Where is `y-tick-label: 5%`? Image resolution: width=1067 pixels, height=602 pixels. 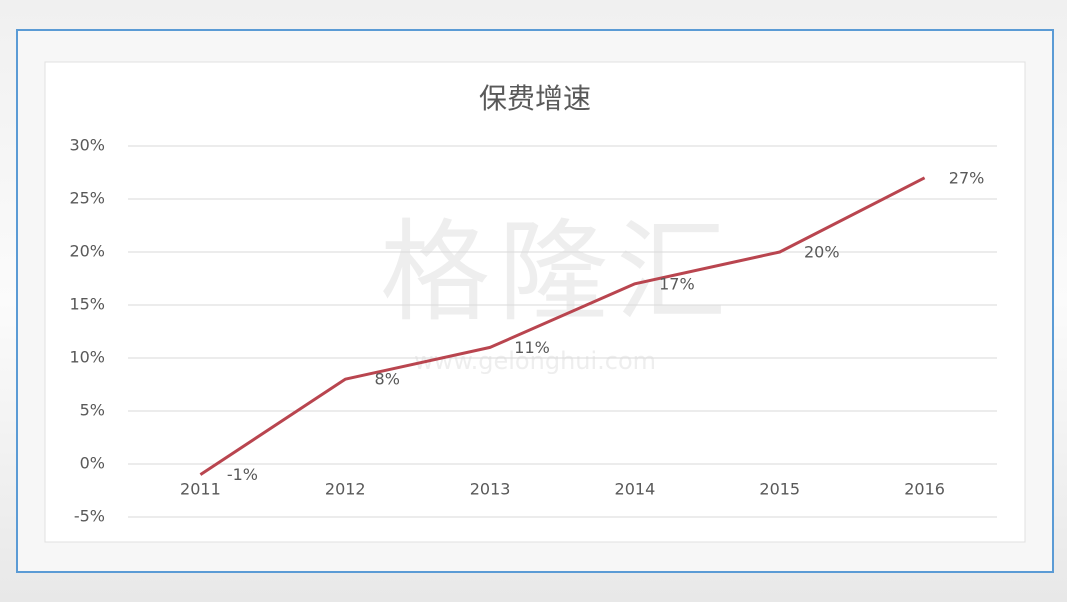 y-tick-label: 5% is located at coordinates (92, 410).